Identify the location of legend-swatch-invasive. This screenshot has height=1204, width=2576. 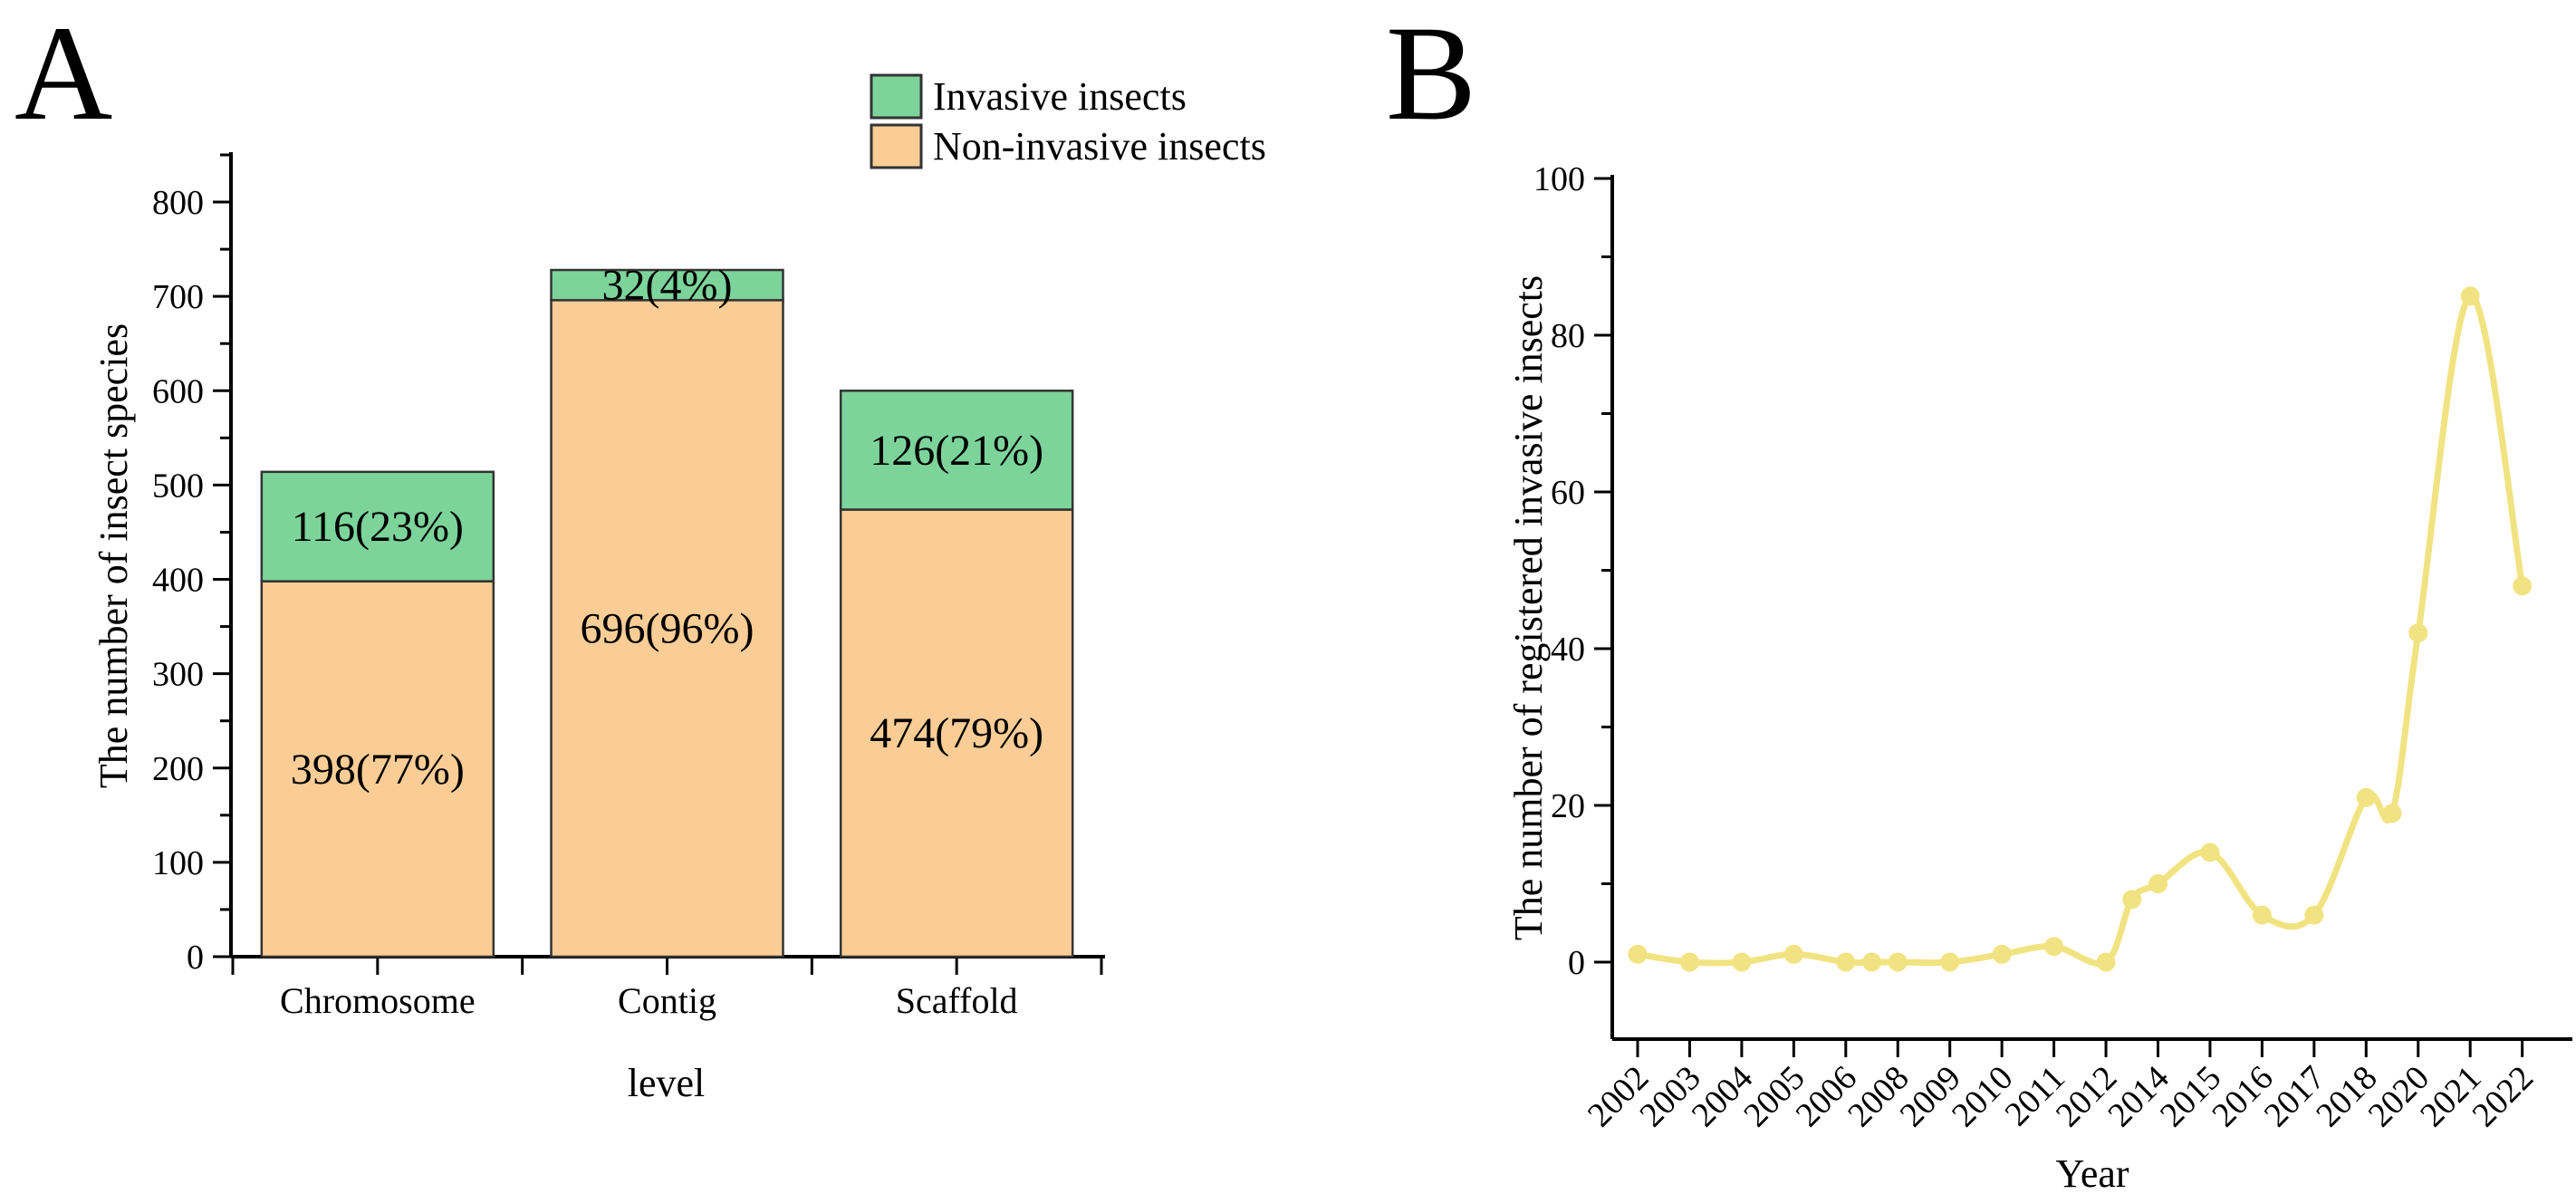
(896, 96).